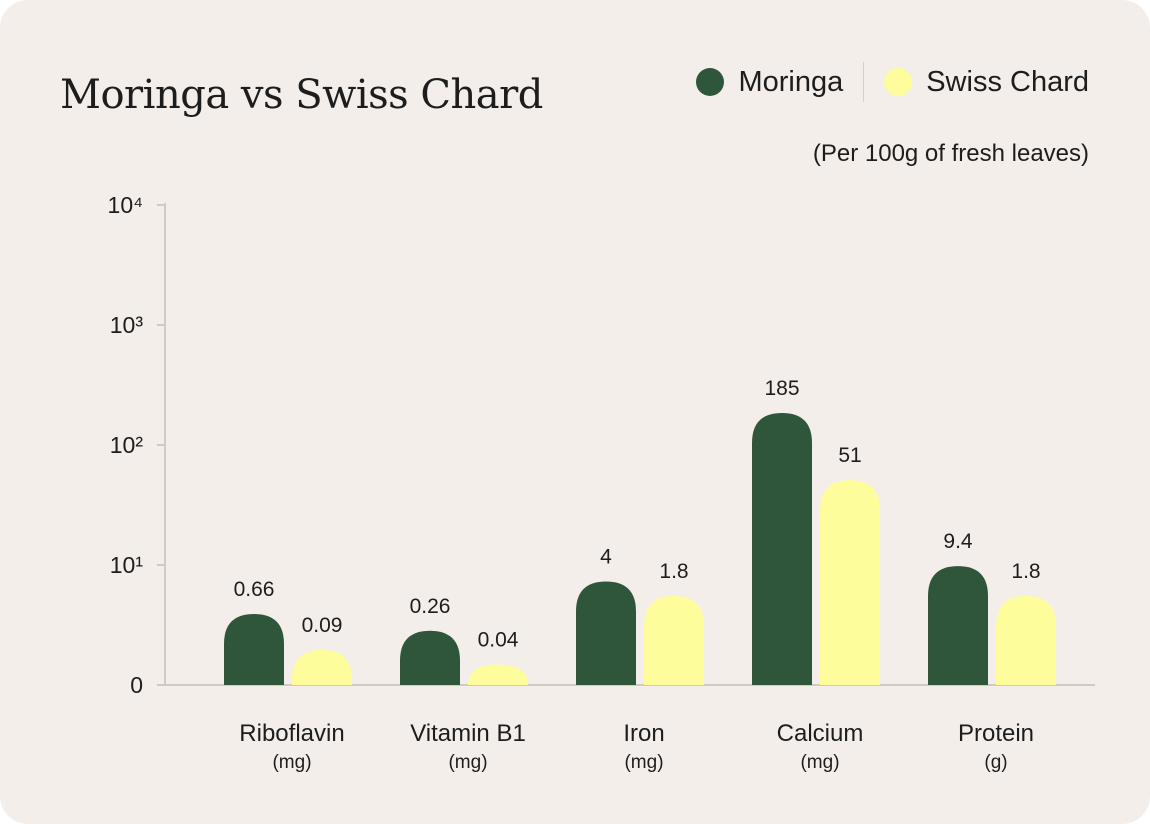  What do you see at coordinates (127, 445) in the screenshot?
I see `y-tick-label: 10²` at bounding box center [127, 445].